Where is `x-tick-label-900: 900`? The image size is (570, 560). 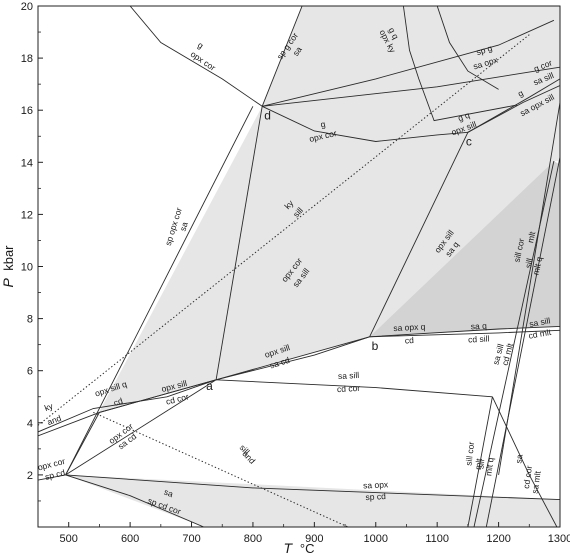 x-tick-label-900: 900 is located at coordinates (314, 539).